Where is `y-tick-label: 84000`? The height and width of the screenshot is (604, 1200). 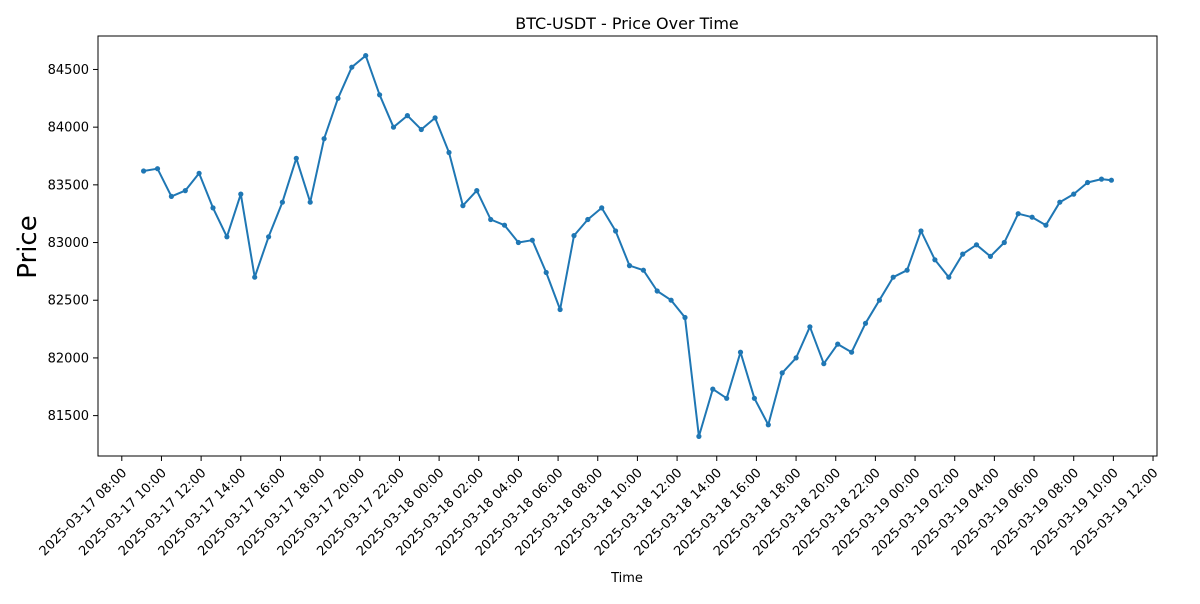 y-tick-label: 84000 is located at coordinates (68, 128).